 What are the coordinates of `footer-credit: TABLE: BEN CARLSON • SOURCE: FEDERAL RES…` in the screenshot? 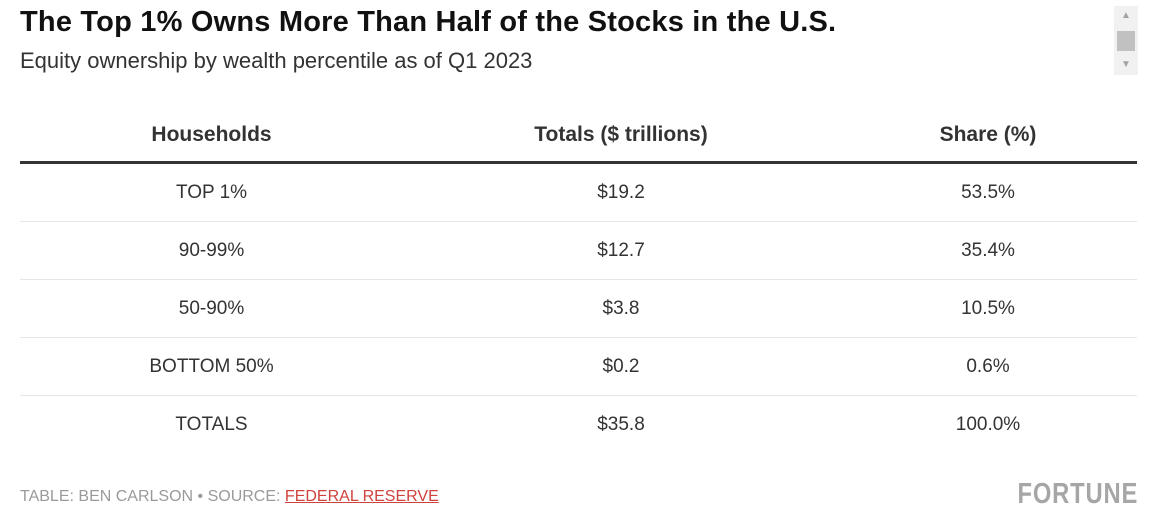 It's located at (229, 497).